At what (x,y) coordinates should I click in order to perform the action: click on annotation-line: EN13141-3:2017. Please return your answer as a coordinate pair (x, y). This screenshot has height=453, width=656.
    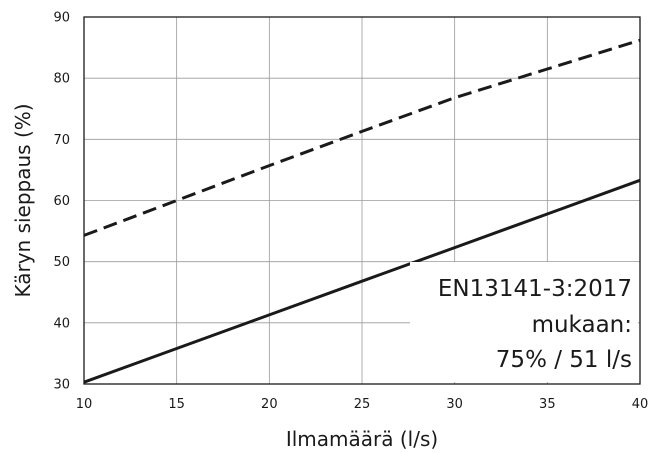
    Looking at the image, I should click on (535, 289).